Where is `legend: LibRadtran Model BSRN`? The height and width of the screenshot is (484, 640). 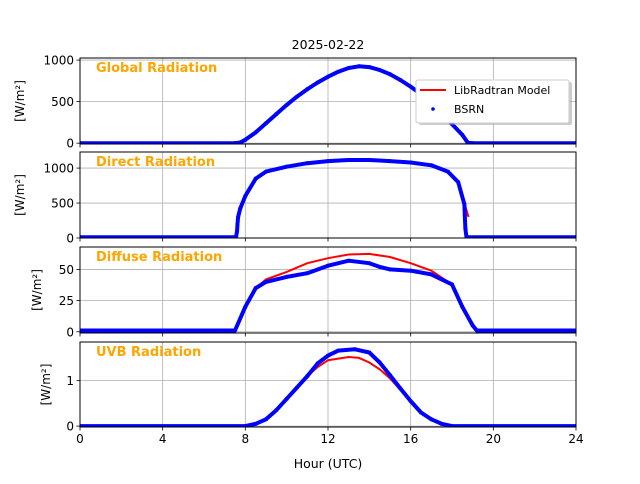
legend: LibRadtran Model BSRN is located at coordinates (493, 102).